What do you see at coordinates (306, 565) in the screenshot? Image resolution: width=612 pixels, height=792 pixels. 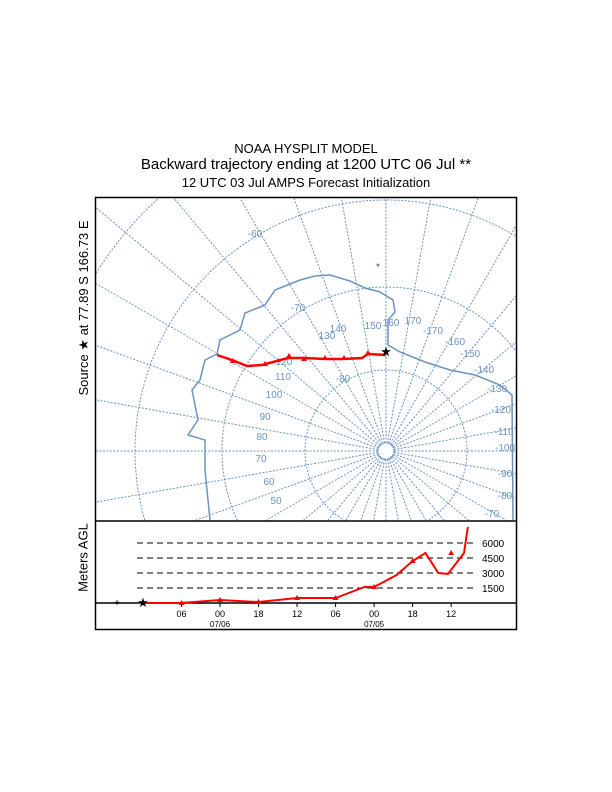 I see `height-series-line` at bounding box center [306, 565].